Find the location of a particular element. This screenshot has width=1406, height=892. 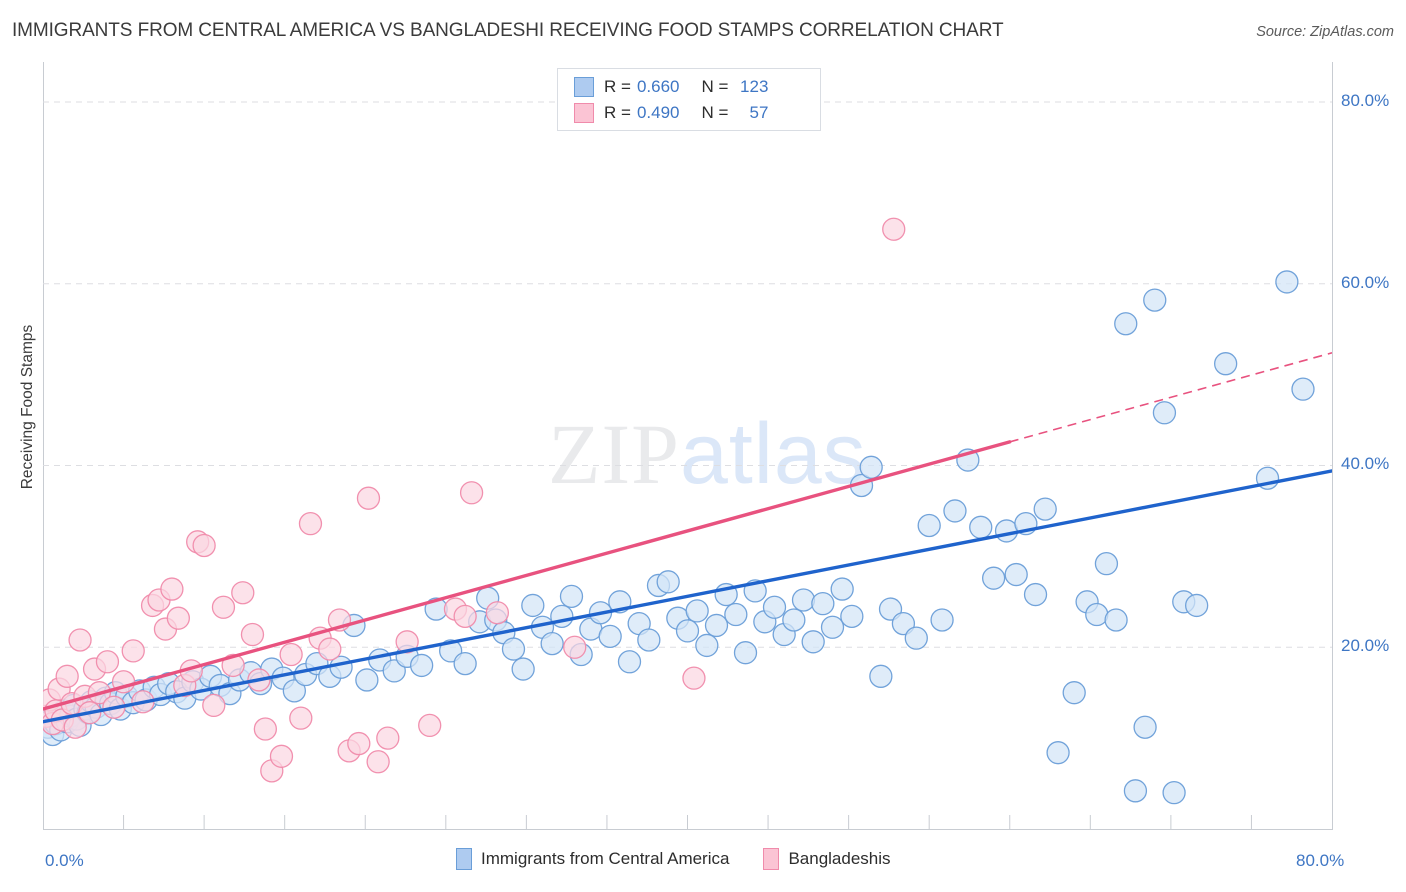

y-axis-title: Receiving Food Stamps is located at coordinates (27, 407).